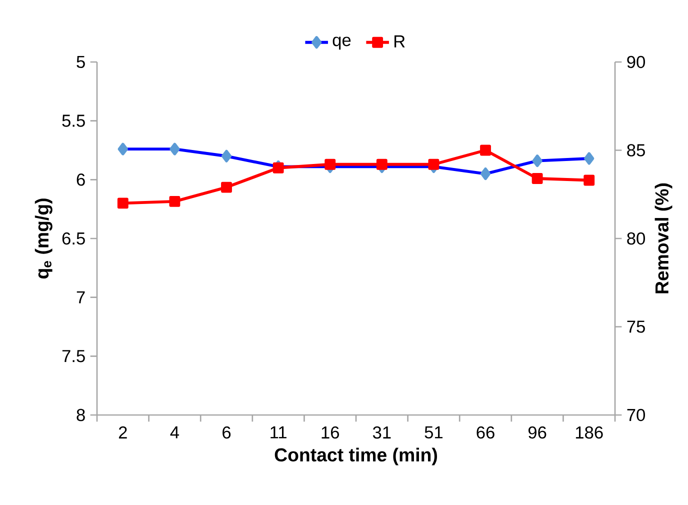  What do you see at coordinates (226, 432) in the screenshot?
I see `x-tick-label: 6` at bounding box center [226, 432].